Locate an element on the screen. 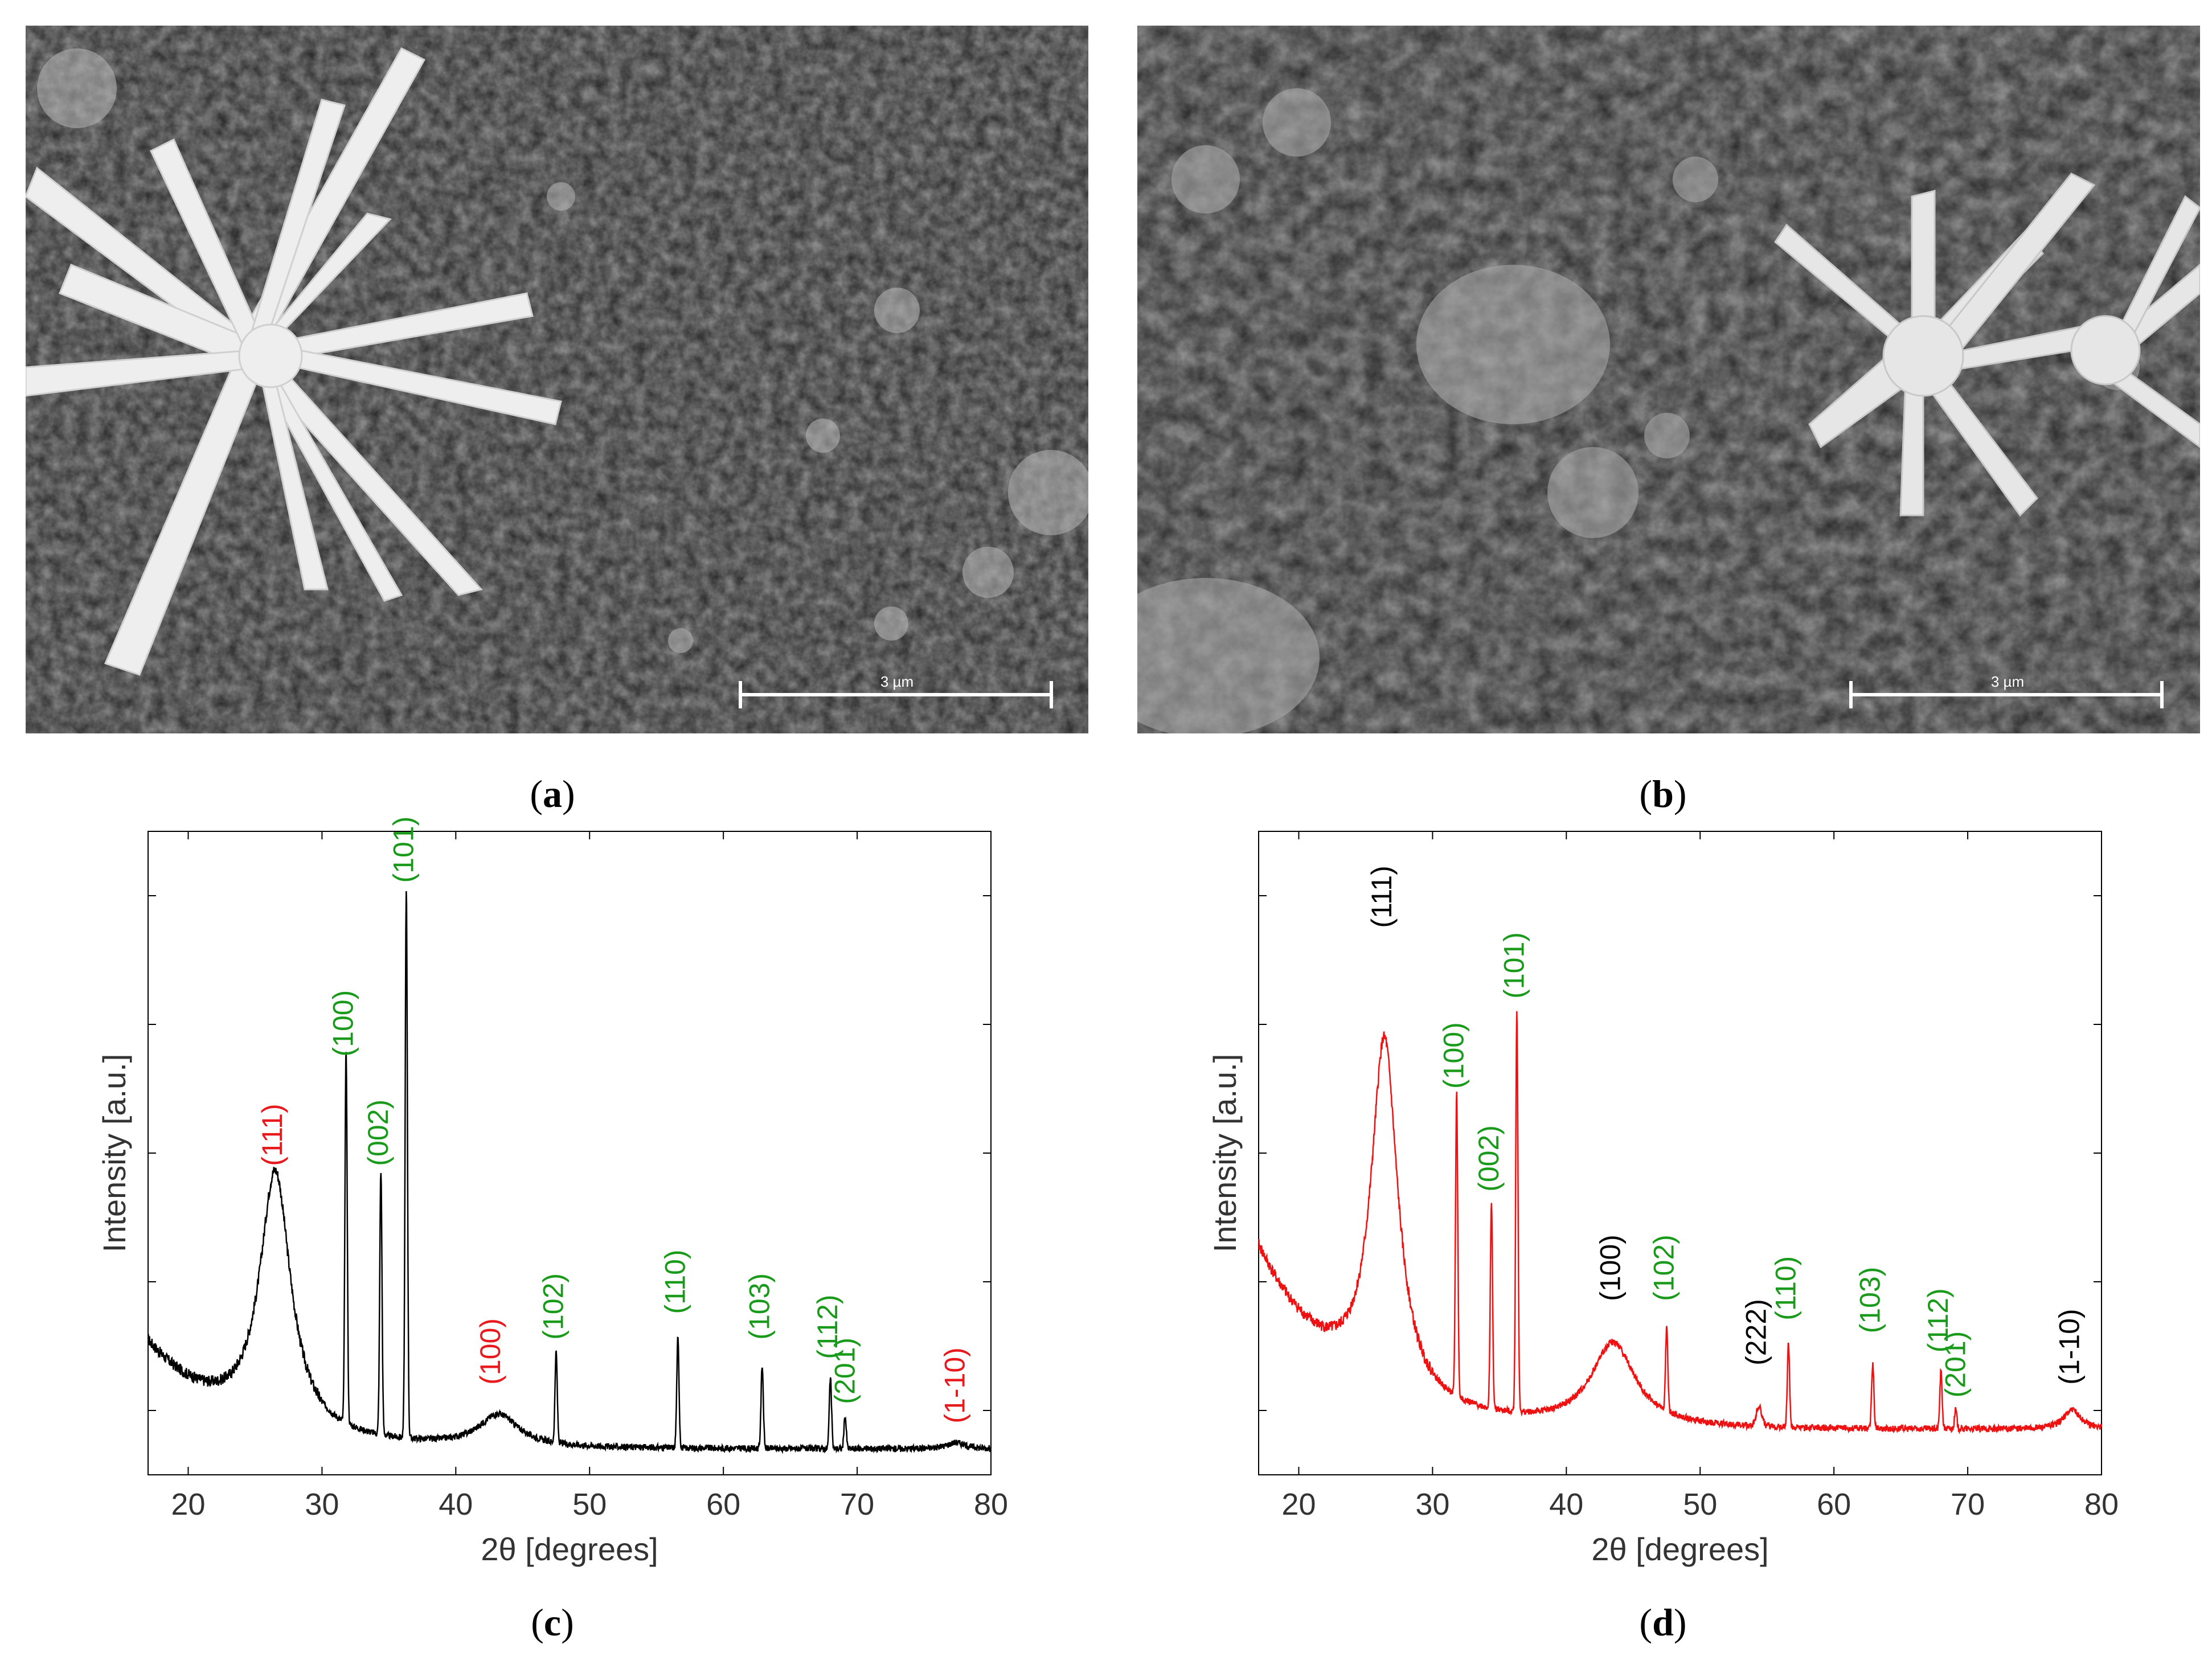 This screenshot has height=1665, width=2212. panel-label-b: (b) is located at coordinates (1663, 793).